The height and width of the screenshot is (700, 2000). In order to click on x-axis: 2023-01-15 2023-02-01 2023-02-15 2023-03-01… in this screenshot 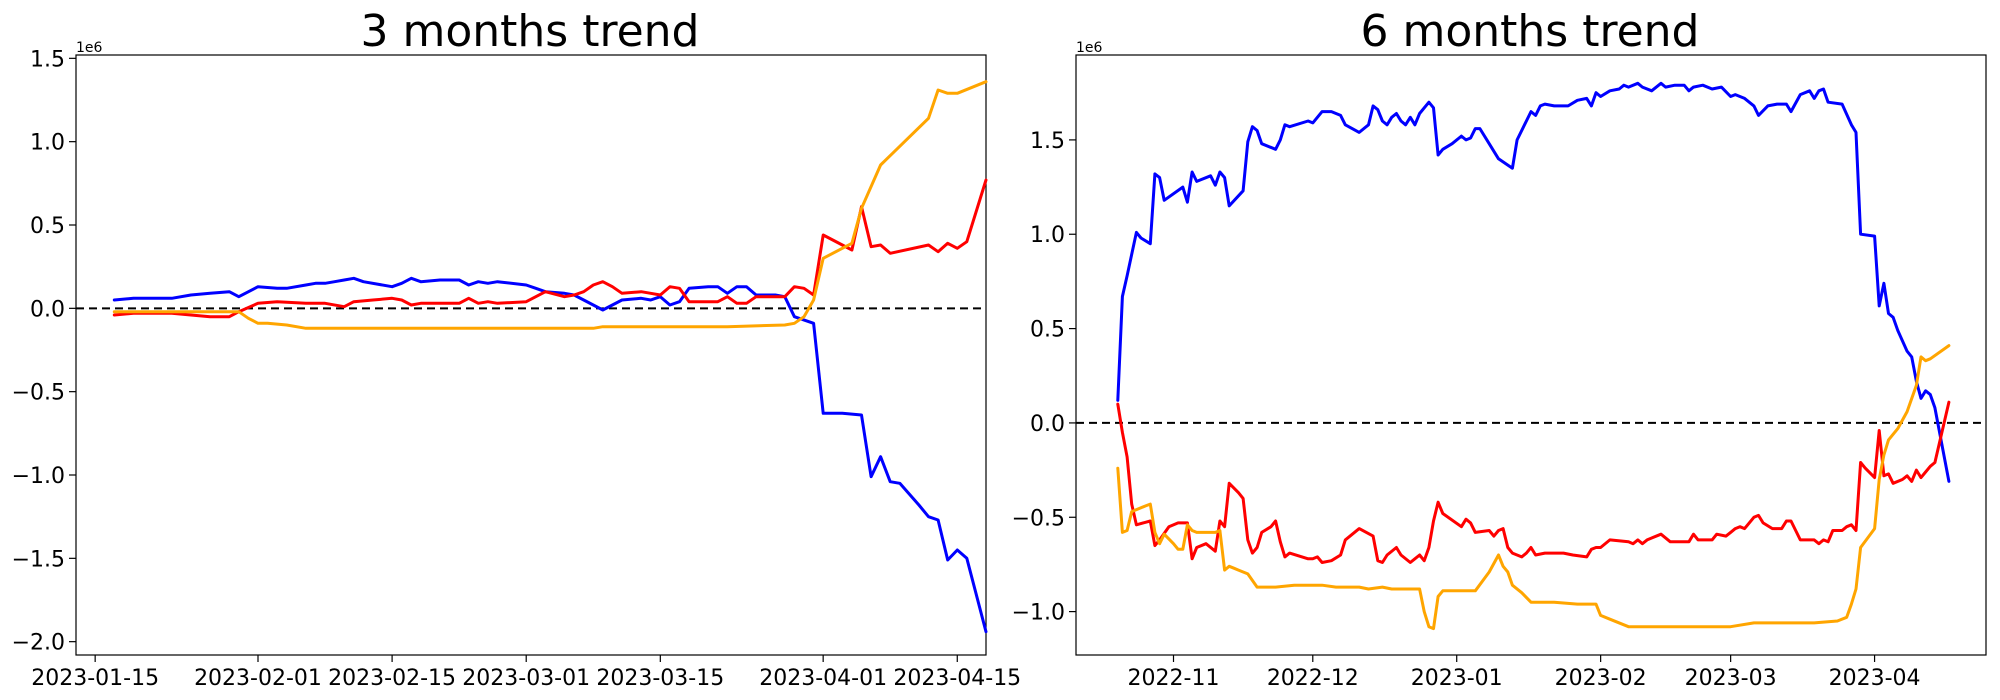, I will do `click(526, 673)`.